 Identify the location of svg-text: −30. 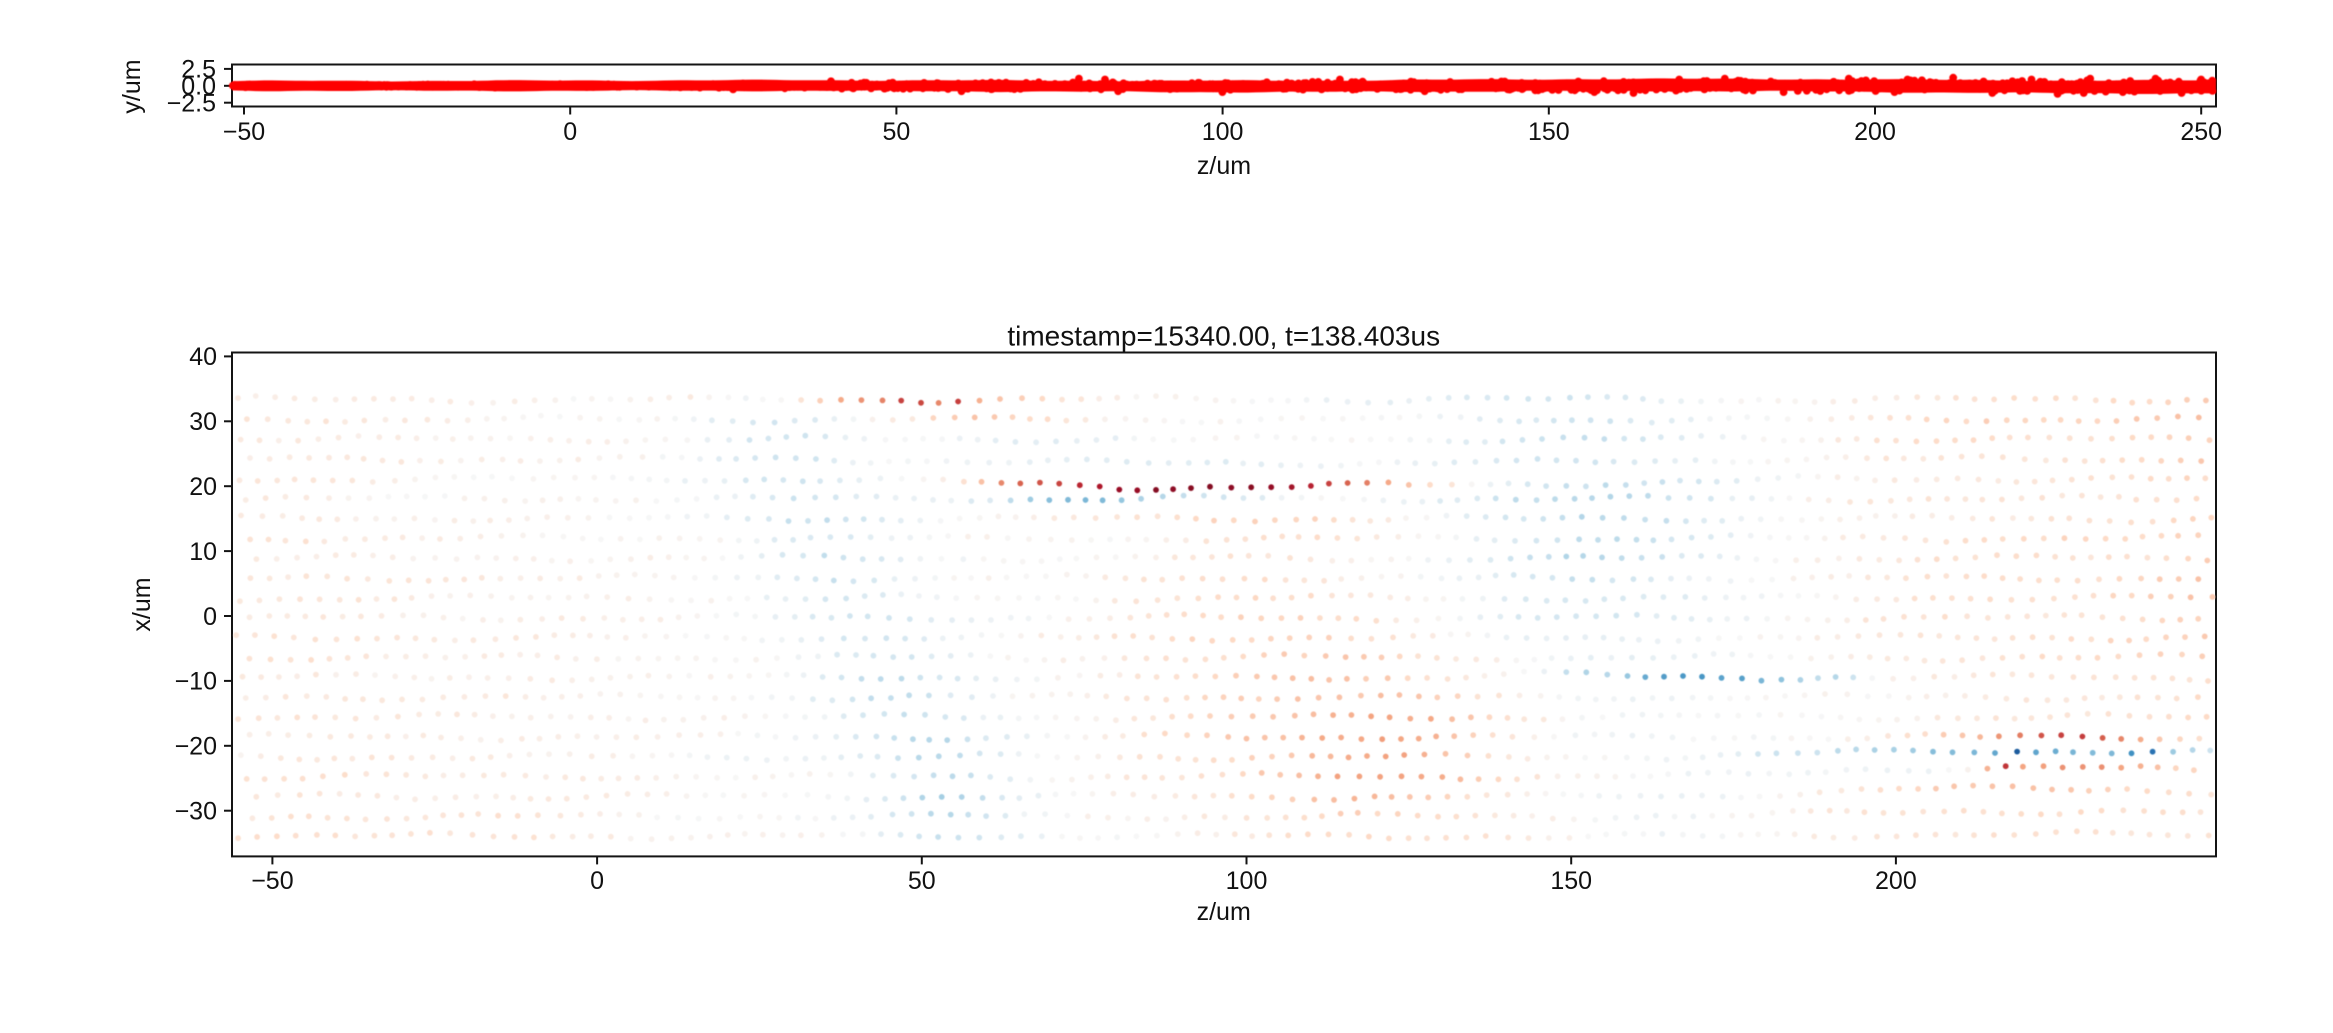
(196, 812).